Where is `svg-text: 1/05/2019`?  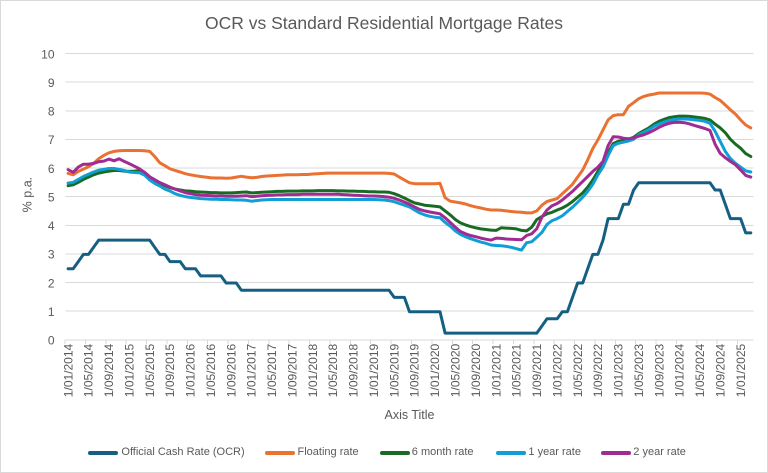 svg-text: 1/05/2019 is located at coordinates (394, 370).